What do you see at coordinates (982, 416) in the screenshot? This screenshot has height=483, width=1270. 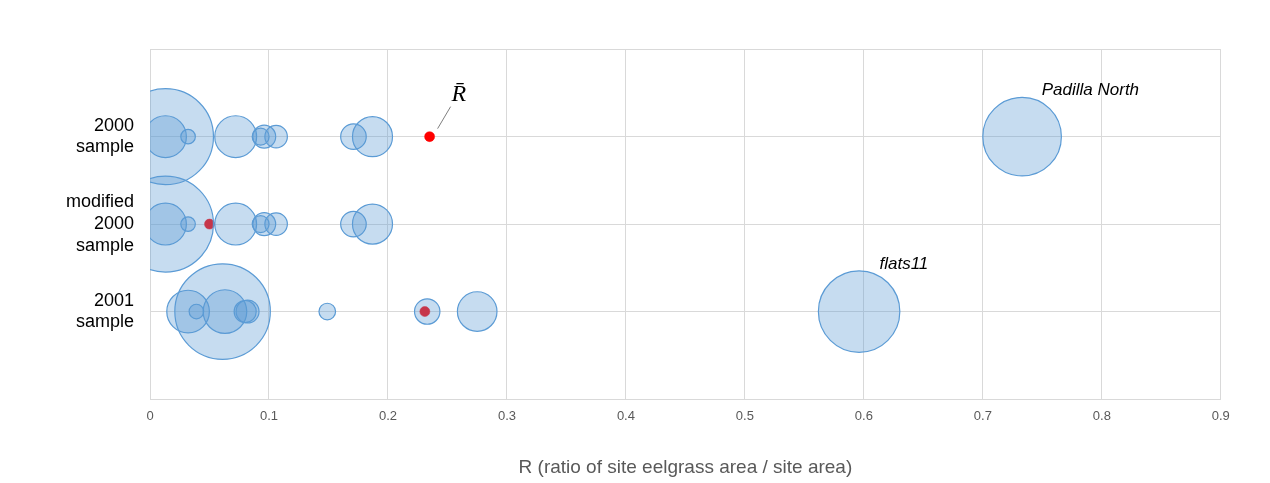 I see `x-tick-label: 0.7` at bounding box center [982, 416].